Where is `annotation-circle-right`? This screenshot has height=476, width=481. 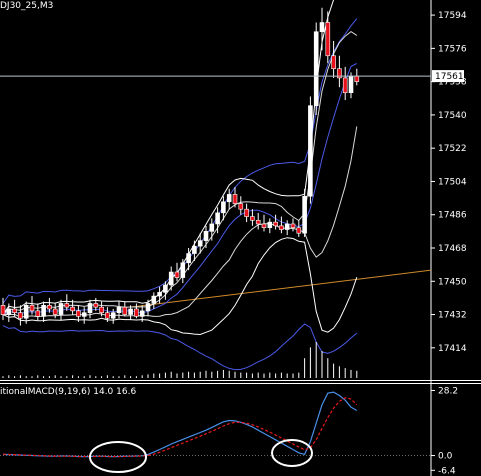 annotation-circle-right is located at coordinates (292, 453).